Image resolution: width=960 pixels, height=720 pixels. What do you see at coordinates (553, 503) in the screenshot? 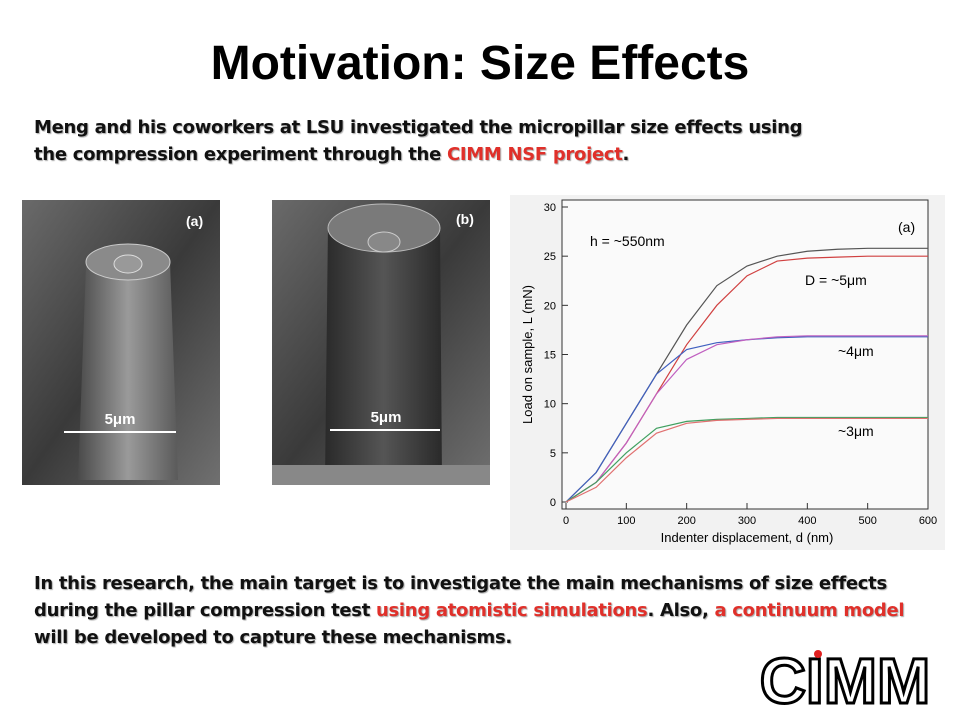
I see `y-tick-label: 0` at bounding box center [553, 503].